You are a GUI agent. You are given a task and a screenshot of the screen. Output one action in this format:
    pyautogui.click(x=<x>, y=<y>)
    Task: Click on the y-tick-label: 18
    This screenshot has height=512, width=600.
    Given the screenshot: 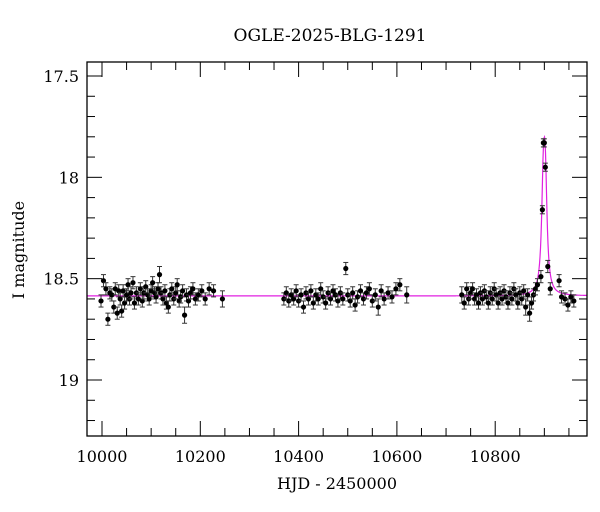 What is the action you would take?
    pyautogui.click(x=69, y=177)
    